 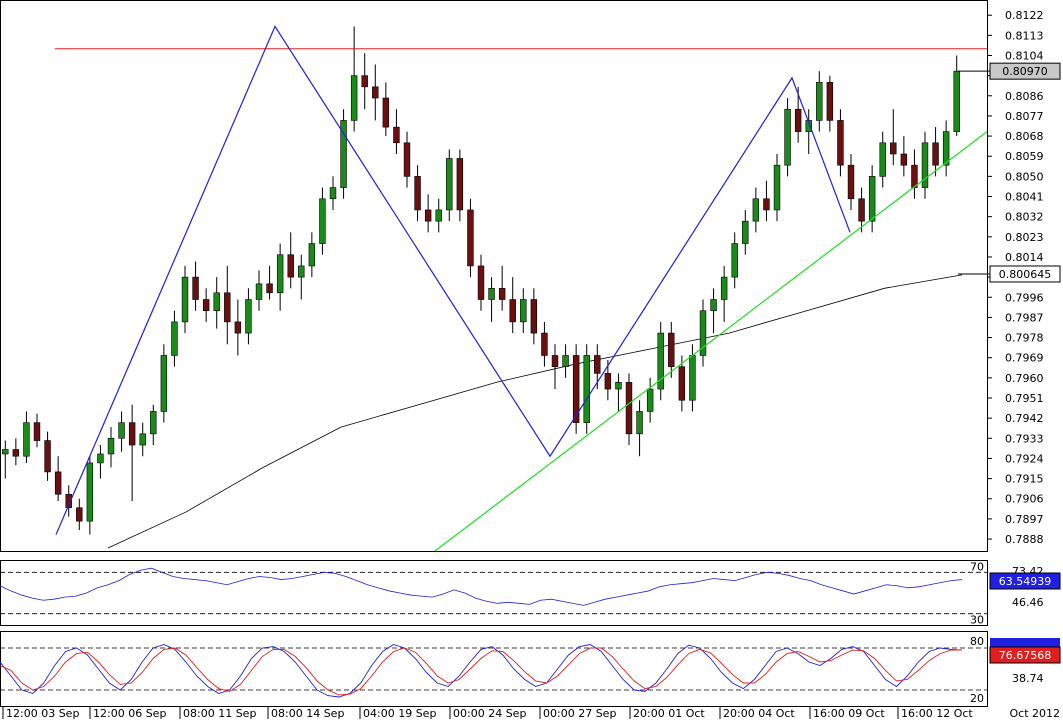 What do you see at coordinates (481, 671) in the screenshot?
I see `stochastic-signal-line` at bounding box center [481, 671].